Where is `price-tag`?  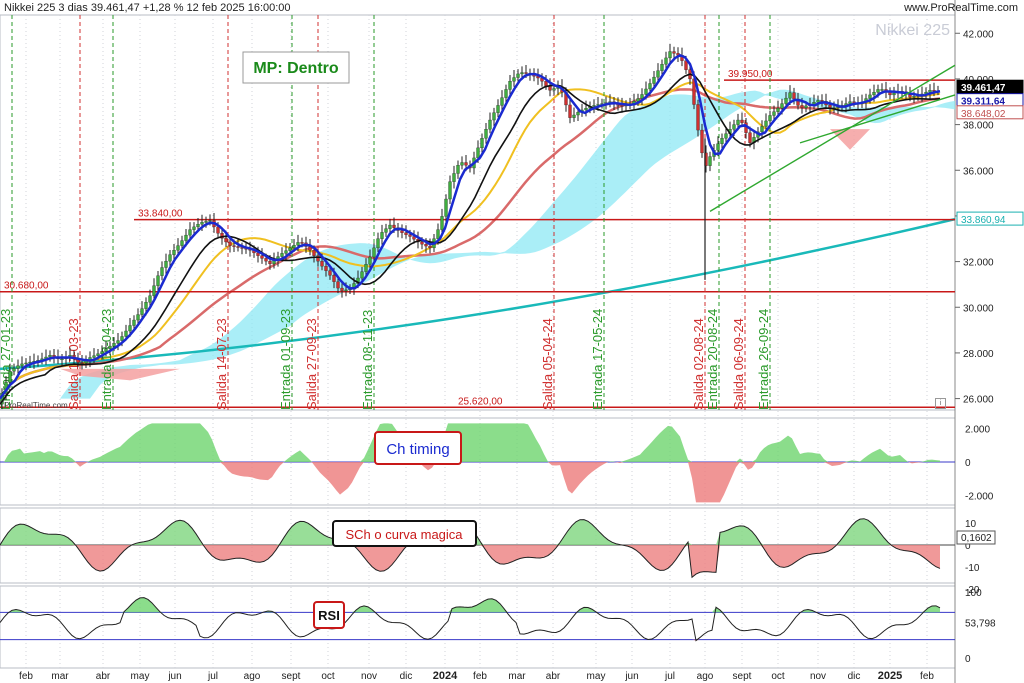 price-tag is located at coordinates (990, 112).